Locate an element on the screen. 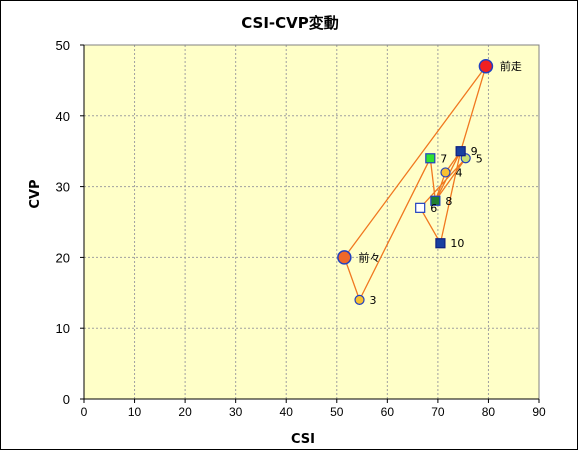 This screenshot has height=451, width=578. x-tick-label: 0 is located at coordinates (84, 412).